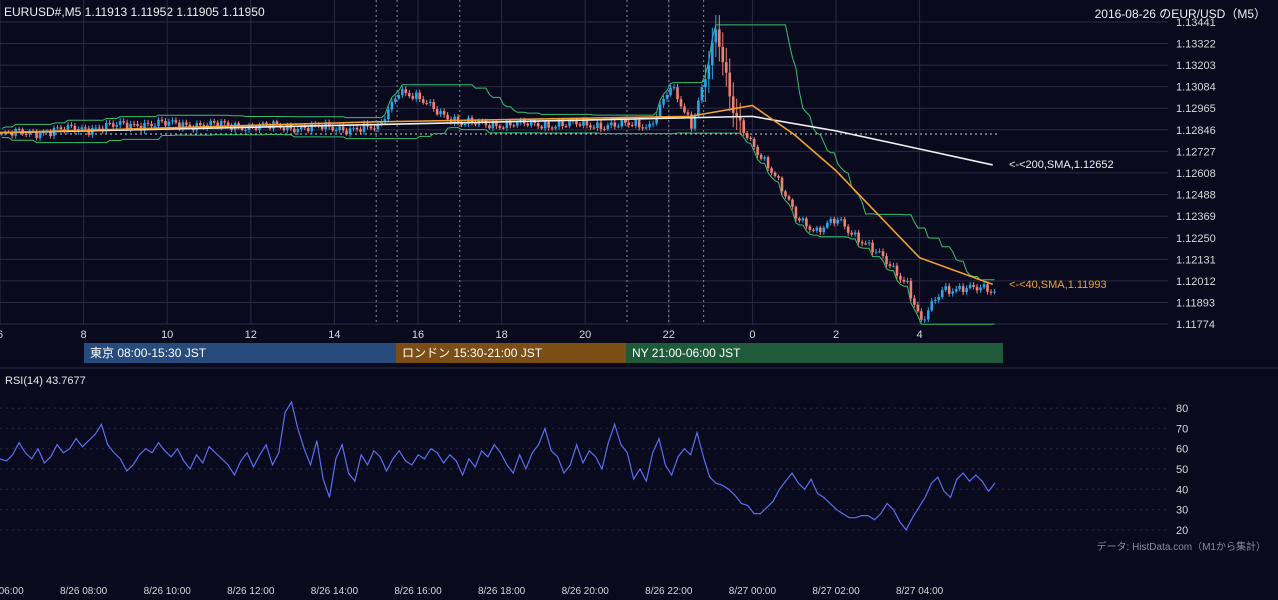 The image size is (1278, 600). I want to click on rsi-time-label: 8/27 04:00, so click(920, 591).